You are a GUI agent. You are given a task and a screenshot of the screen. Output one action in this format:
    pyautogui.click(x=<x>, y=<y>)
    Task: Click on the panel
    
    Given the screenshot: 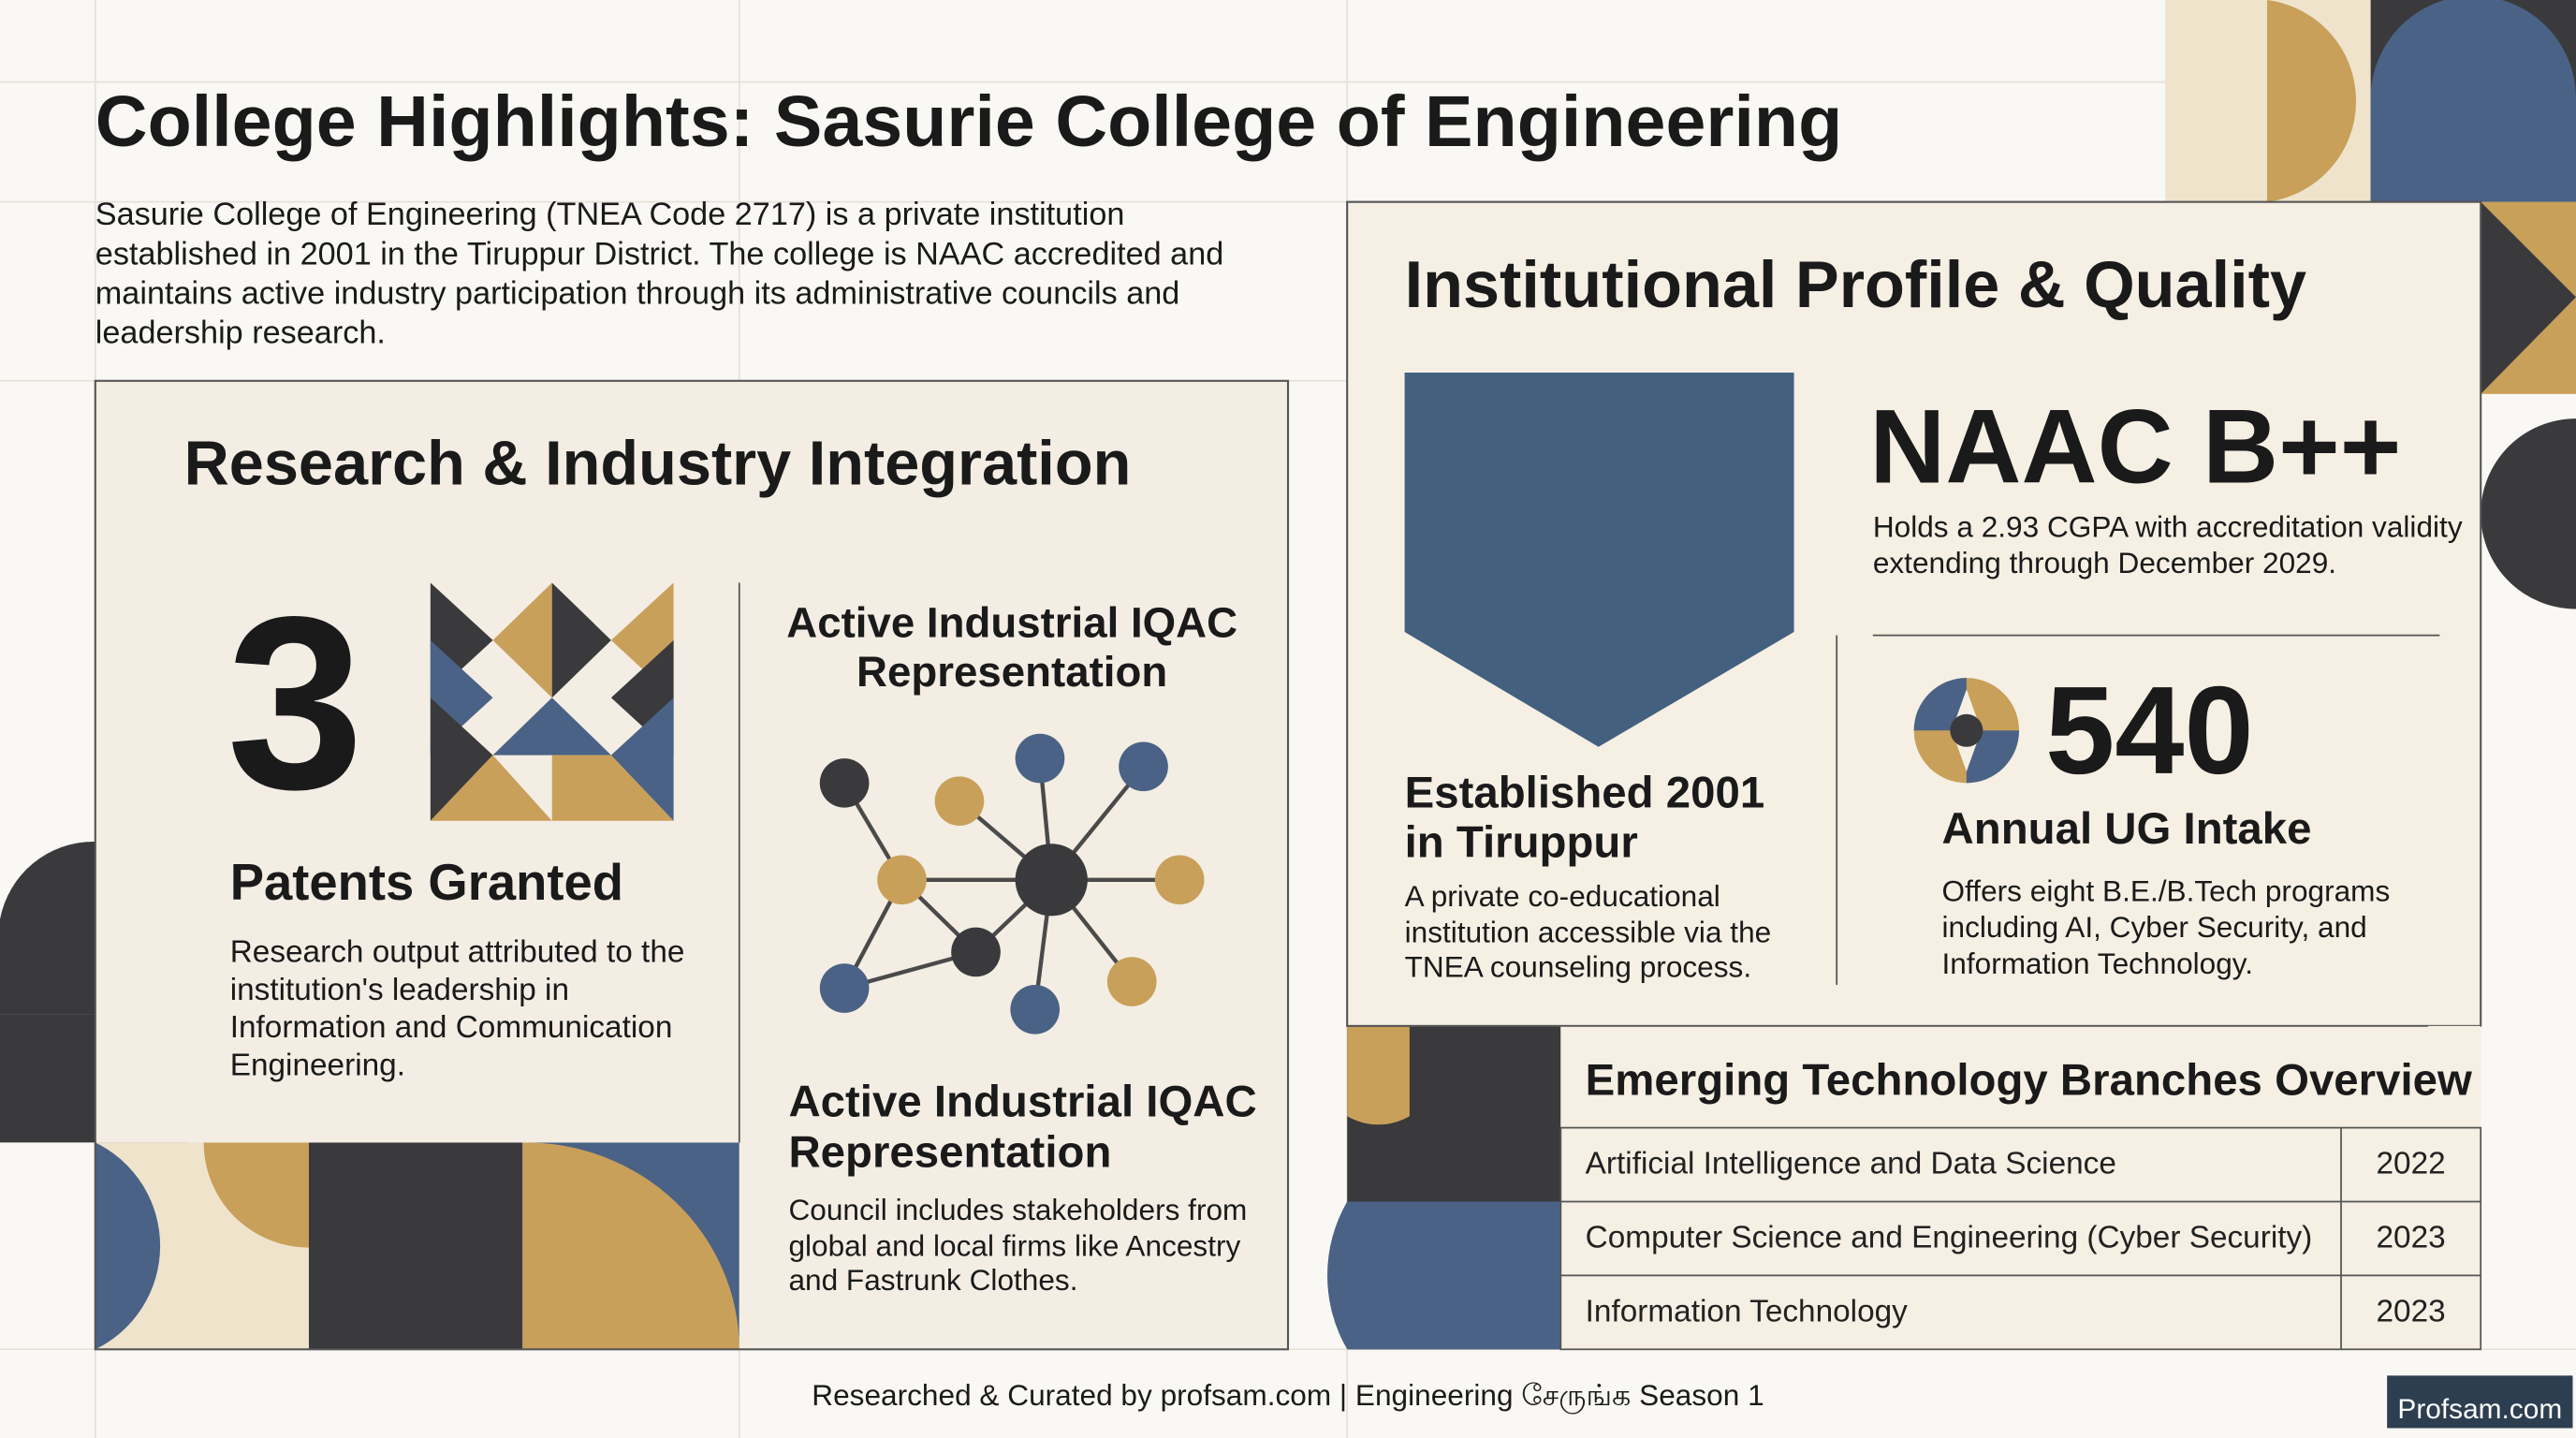 What is the action you would take?
    pyautogui.click(x=2020, y=1187)
    